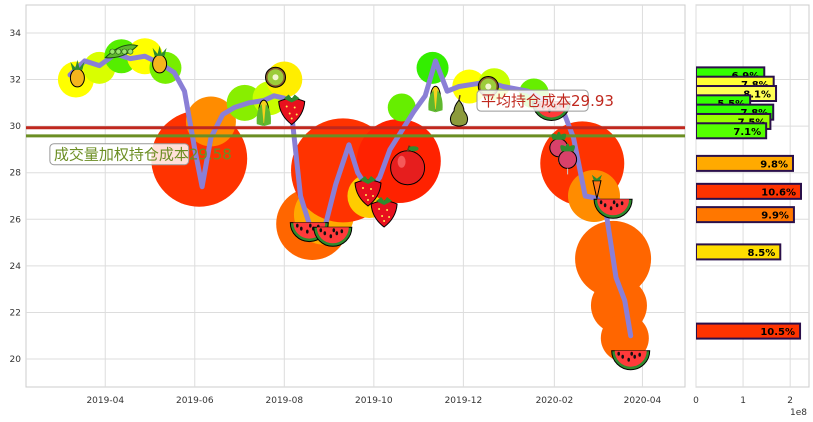 This screenshot has width=813, height=422. What do you see at coordinates (15, 313) in the screenshot?
I see `y-tick-label: 22` at bounding box center [15, 313].